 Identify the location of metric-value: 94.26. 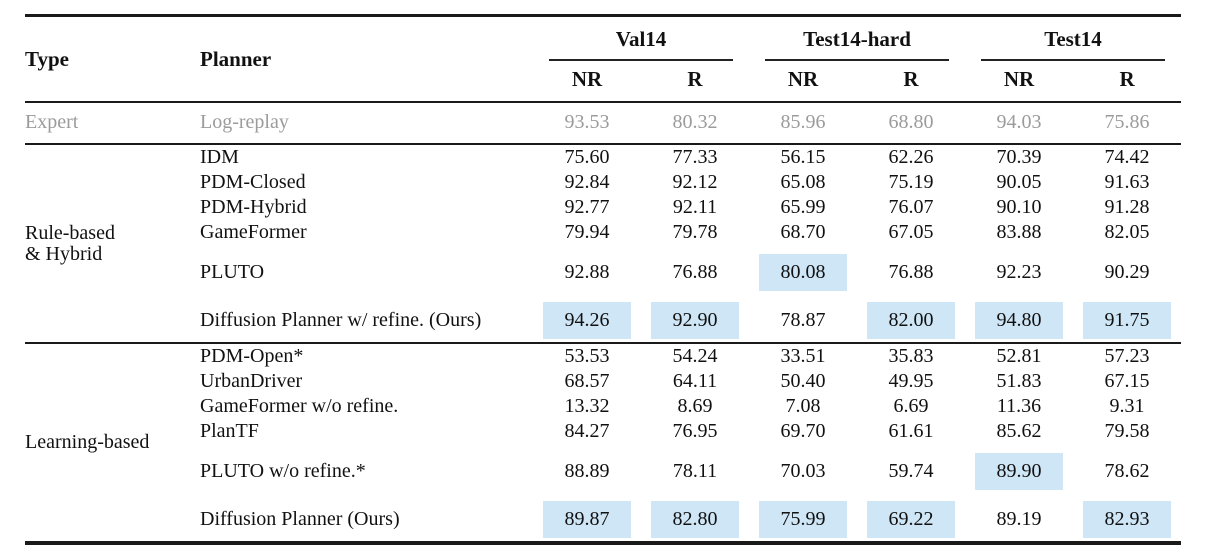
(587, 318).